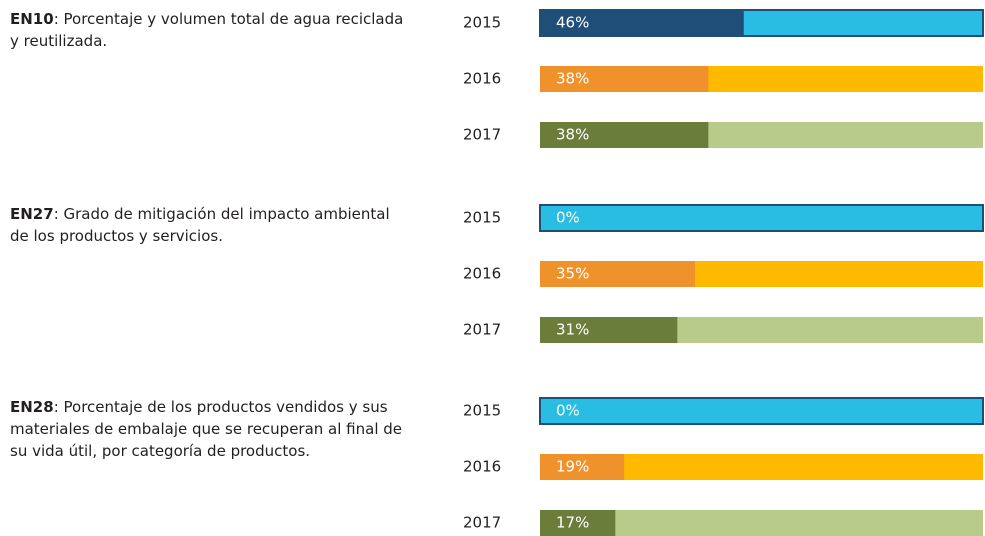 Image resolution: width=985 pixels, height=536 pixels. Describe the element at coordinates (572, 274) in the screenshot. I see `value-label: 35%` at that location.